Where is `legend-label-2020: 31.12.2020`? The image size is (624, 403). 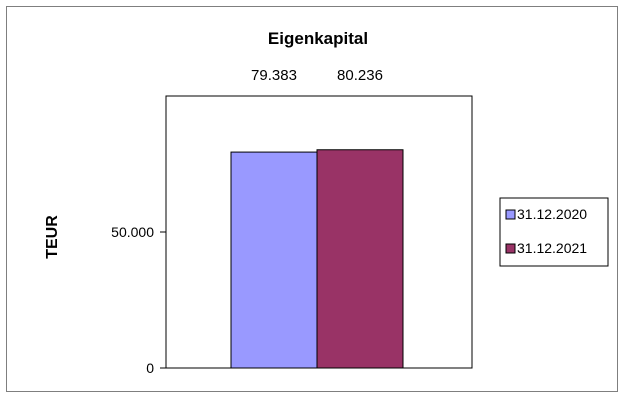 legend-label-2020: 31.12.2020 is located at coordinates (552, 214).